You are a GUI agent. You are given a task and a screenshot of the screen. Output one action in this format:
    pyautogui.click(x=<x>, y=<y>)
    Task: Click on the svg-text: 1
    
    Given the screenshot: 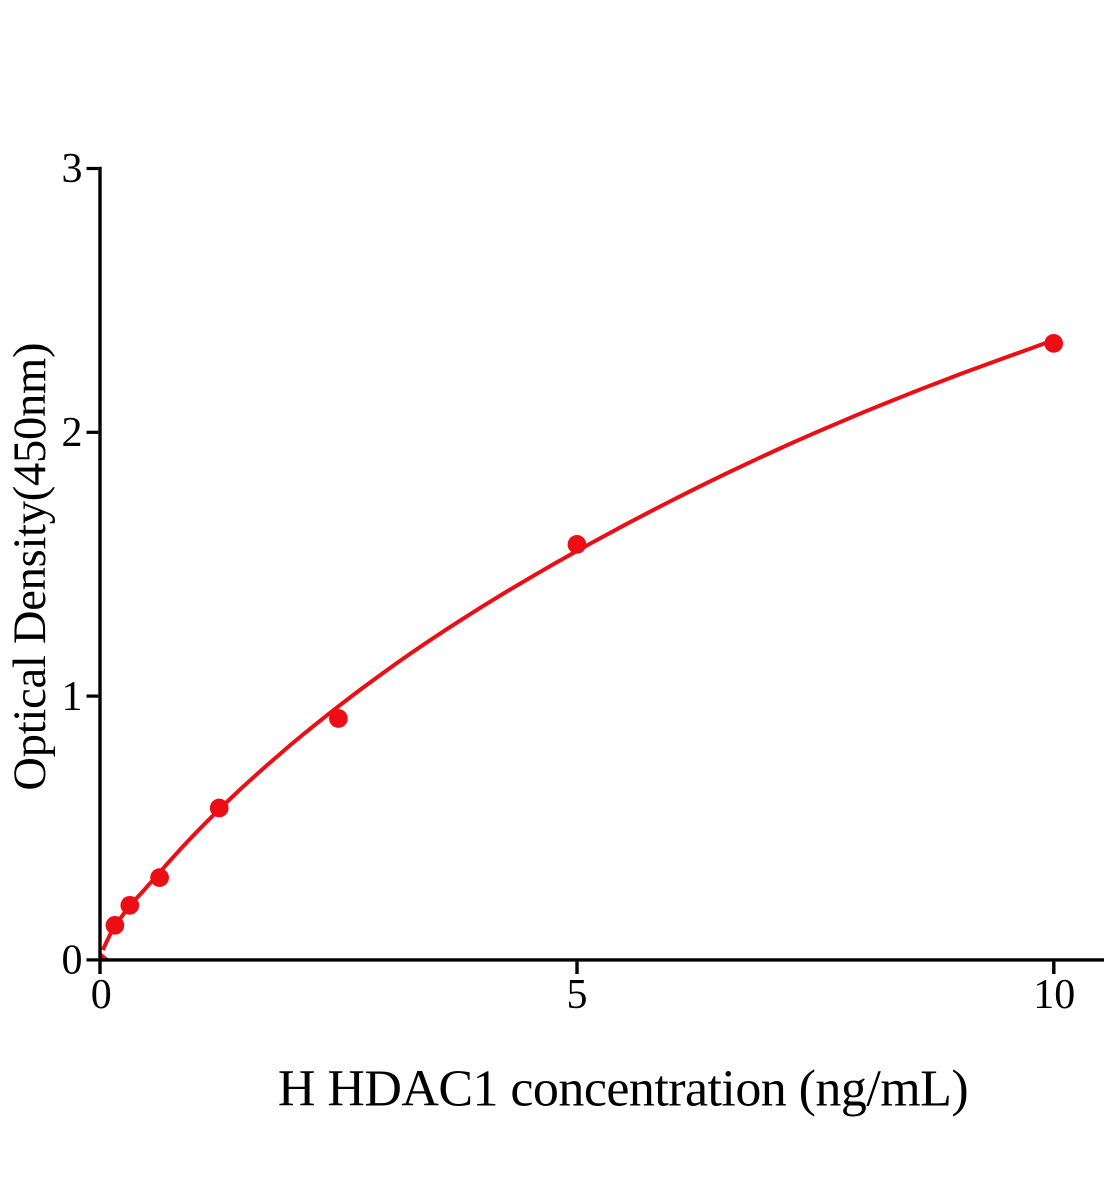 What is the action you would take?
    pyautogui.click(x=72, y=697)
    